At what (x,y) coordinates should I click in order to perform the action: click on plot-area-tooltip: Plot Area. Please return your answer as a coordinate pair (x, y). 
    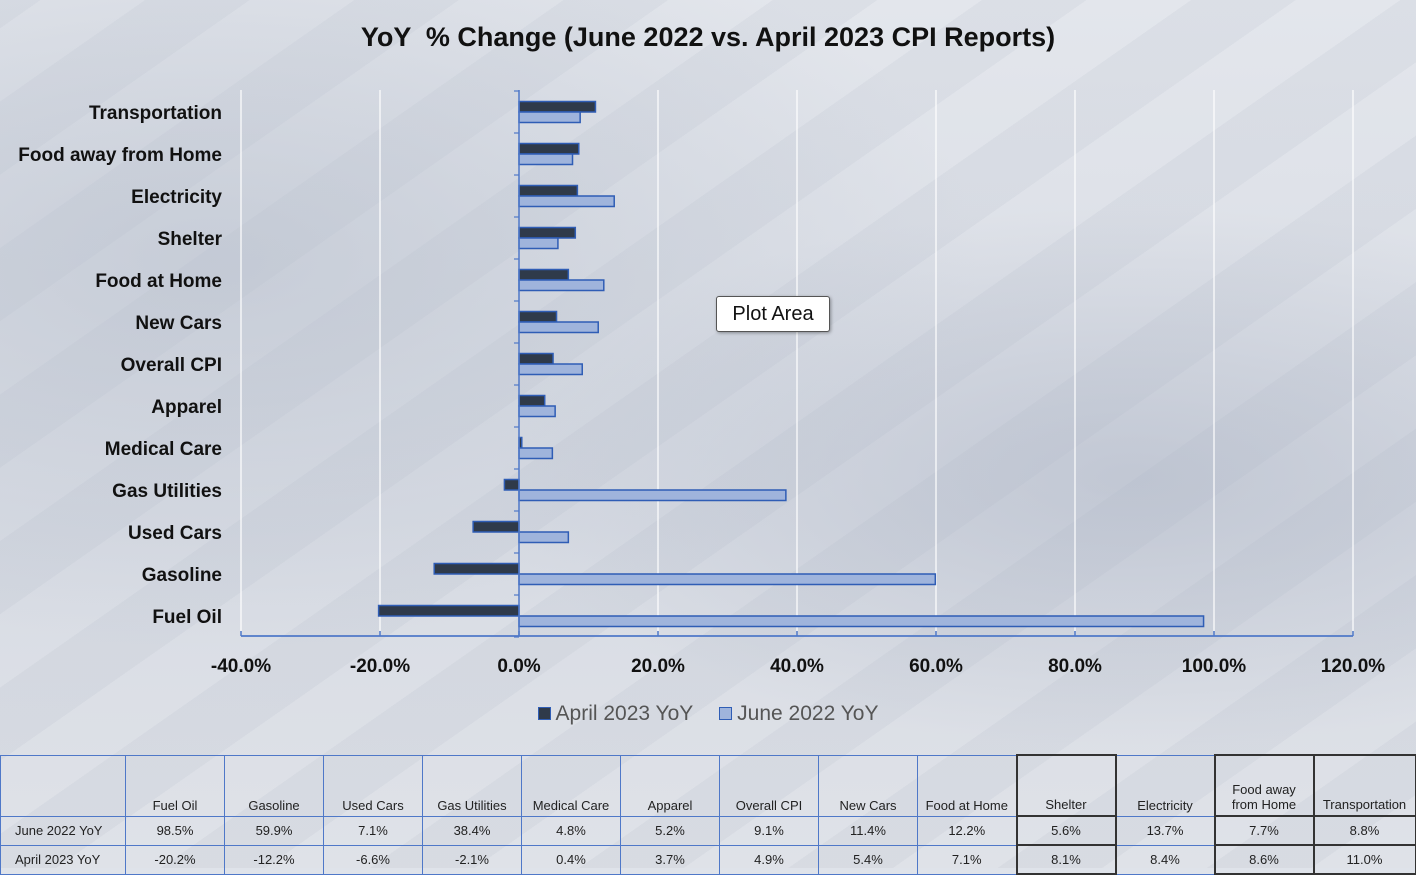
    Looking at the image, I should click on (773, 314).